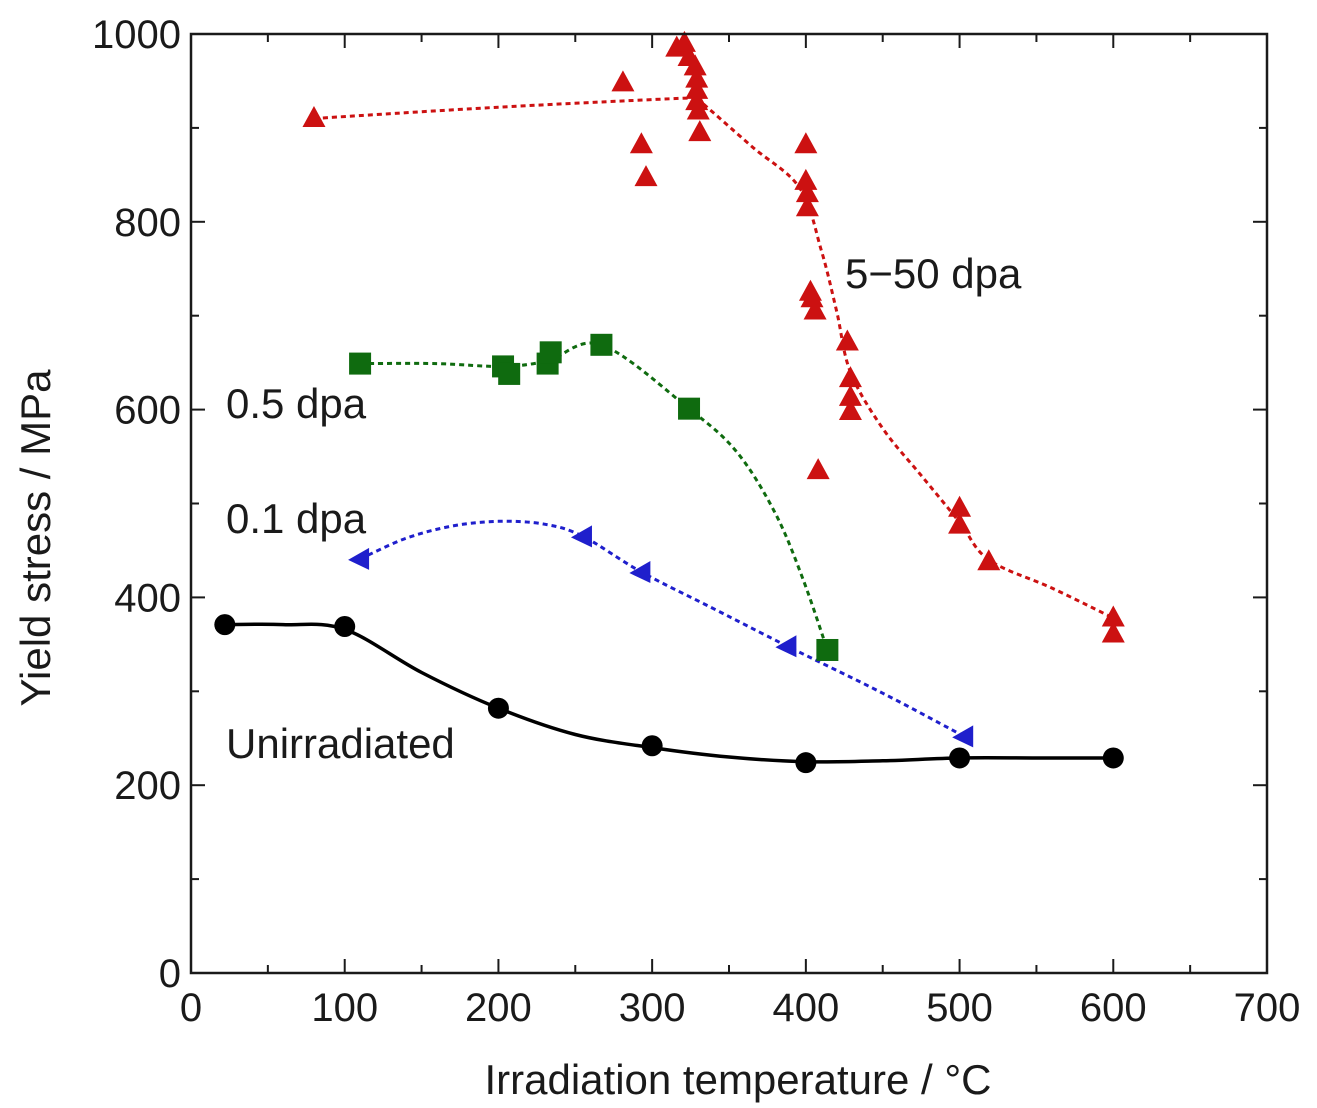  What do you see at coordinates (652, 1008) in the screenshot?
I see `x-tick-label: 300` at bounding box center [652, 1008].